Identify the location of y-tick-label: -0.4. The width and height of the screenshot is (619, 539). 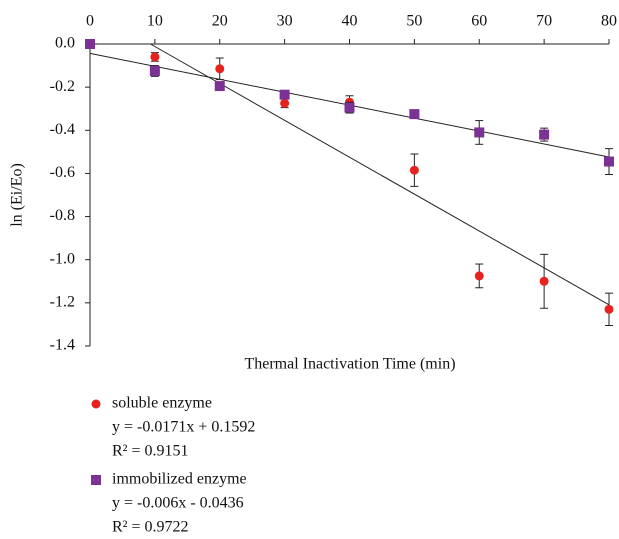
(62, 129).